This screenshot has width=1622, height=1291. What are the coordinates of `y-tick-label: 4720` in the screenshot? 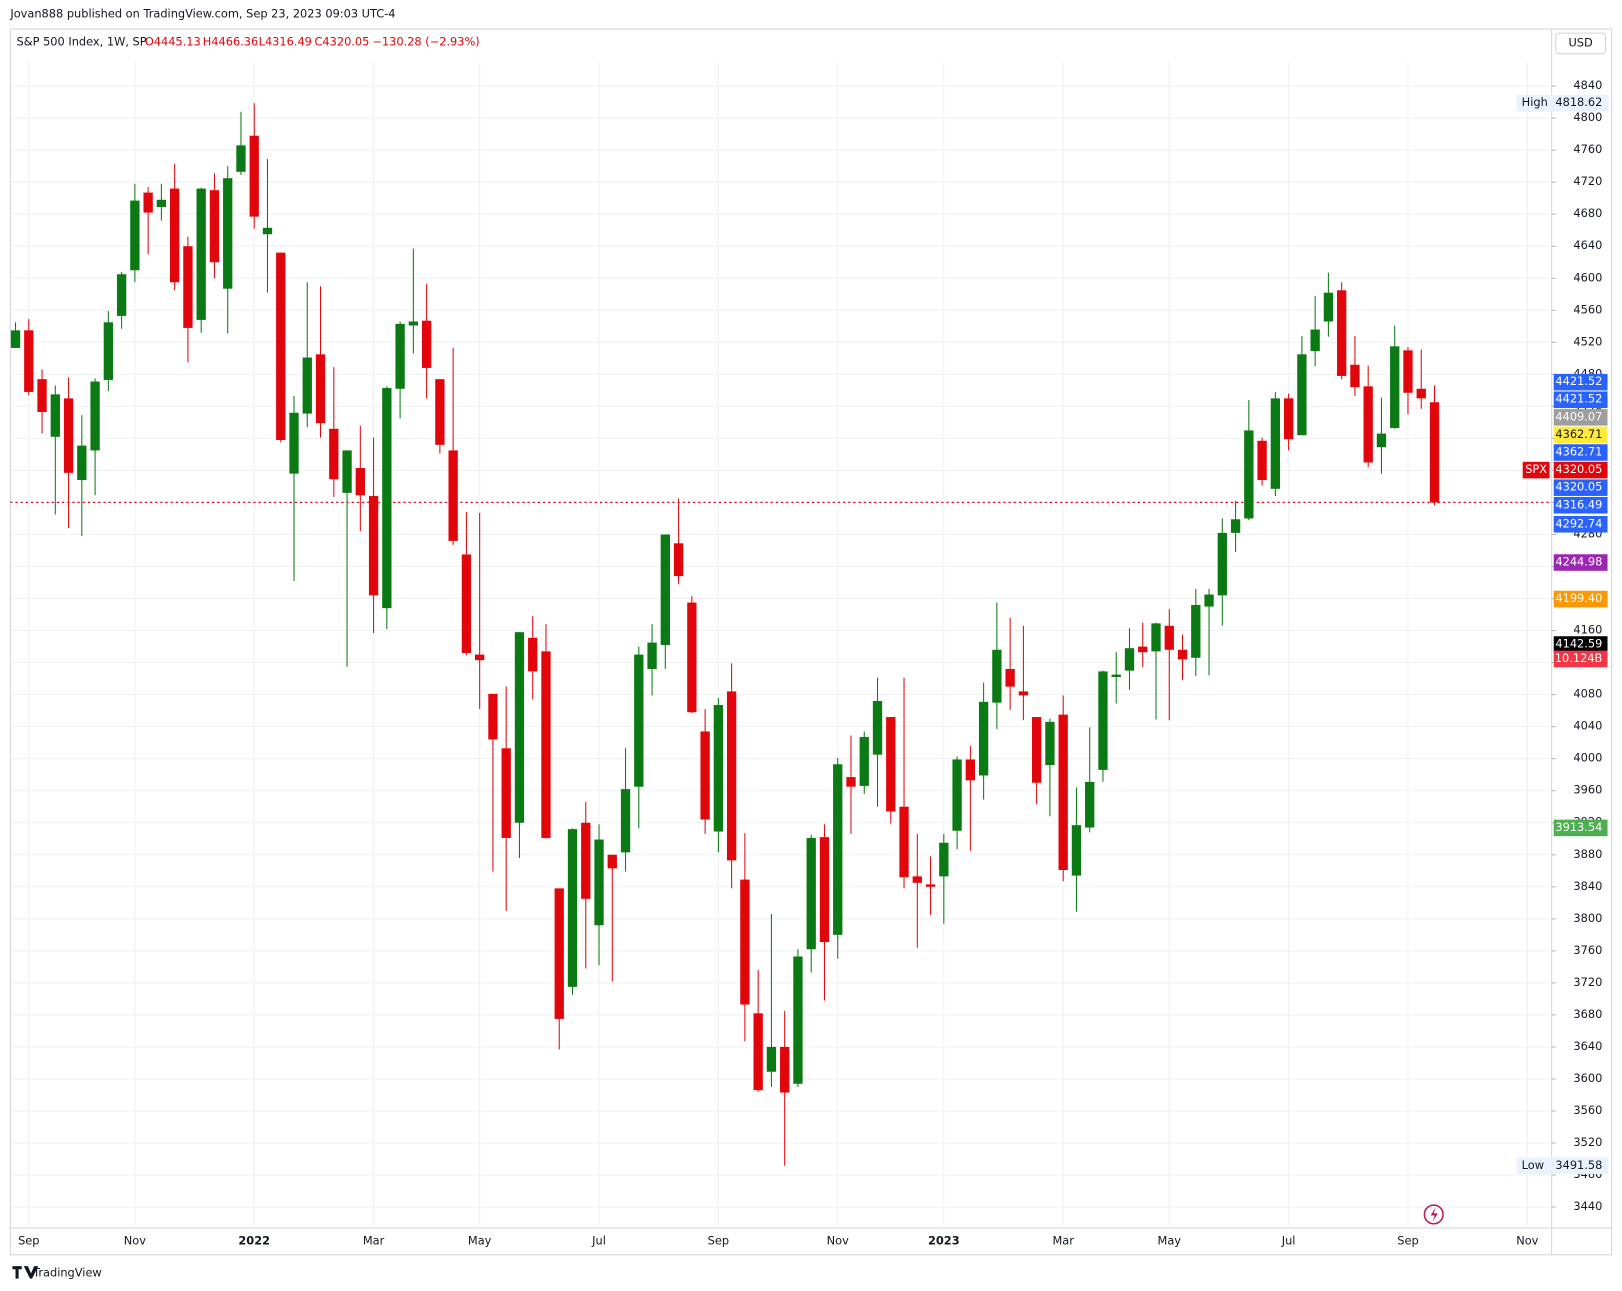 It's located at (1587, 181).